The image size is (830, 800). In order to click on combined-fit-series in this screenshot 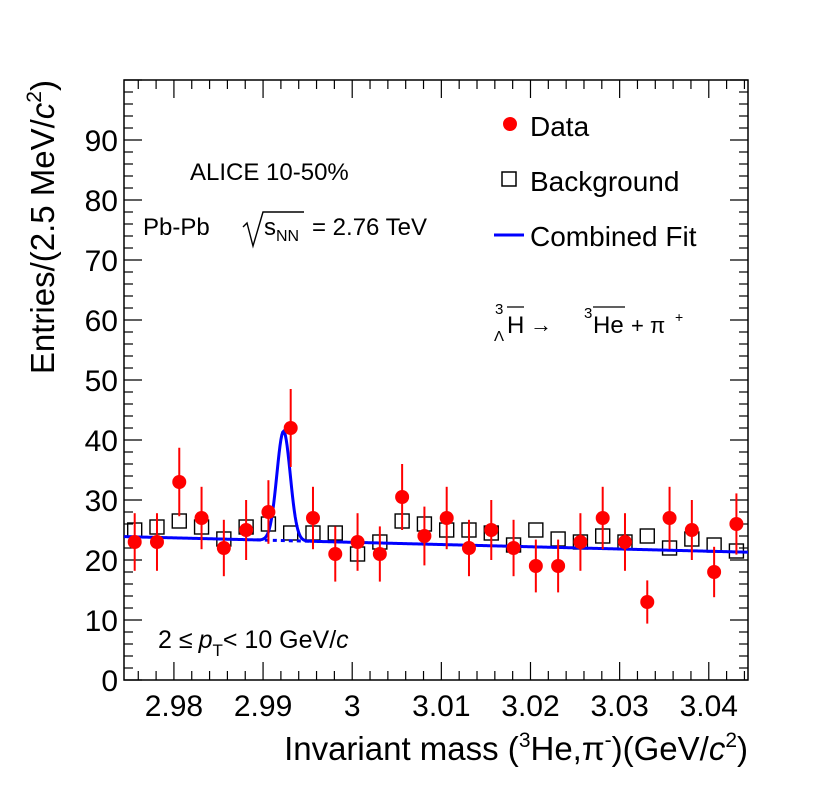, I will do `click(436, 491)`.